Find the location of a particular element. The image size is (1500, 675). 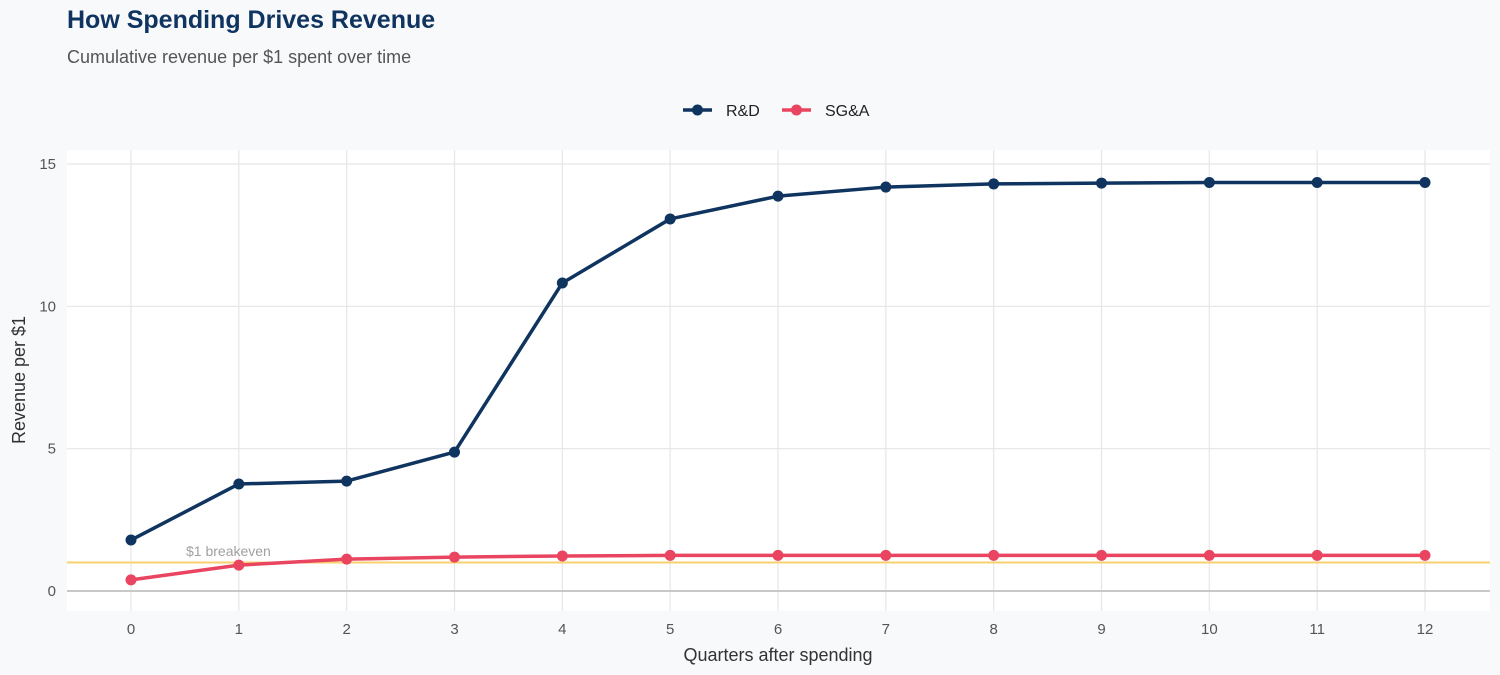

x-tick-label: 5 is located at coordinates (670, 629).